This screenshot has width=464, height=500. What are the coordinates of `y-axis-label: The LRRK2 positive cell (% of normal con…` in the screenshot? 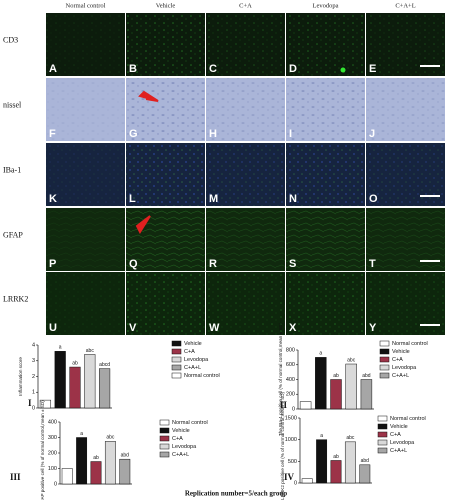 It's located at (282, 445).